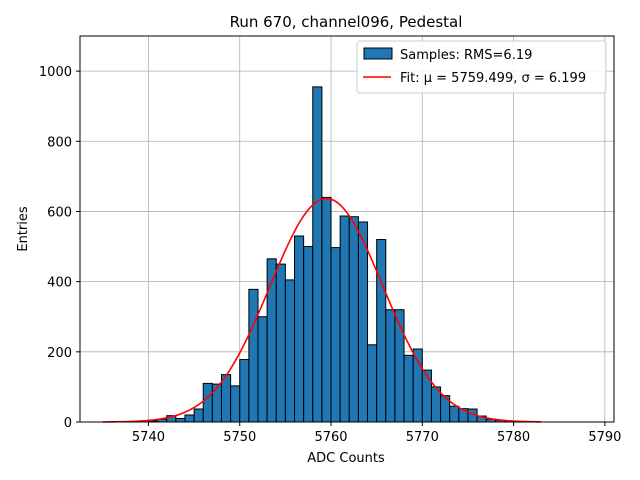  What do you see at coordinates (59, 248) in the screenshot?
I see `y-axis-ticks: 0 200 400 600 800 1000` at bounding box center [59, 248].